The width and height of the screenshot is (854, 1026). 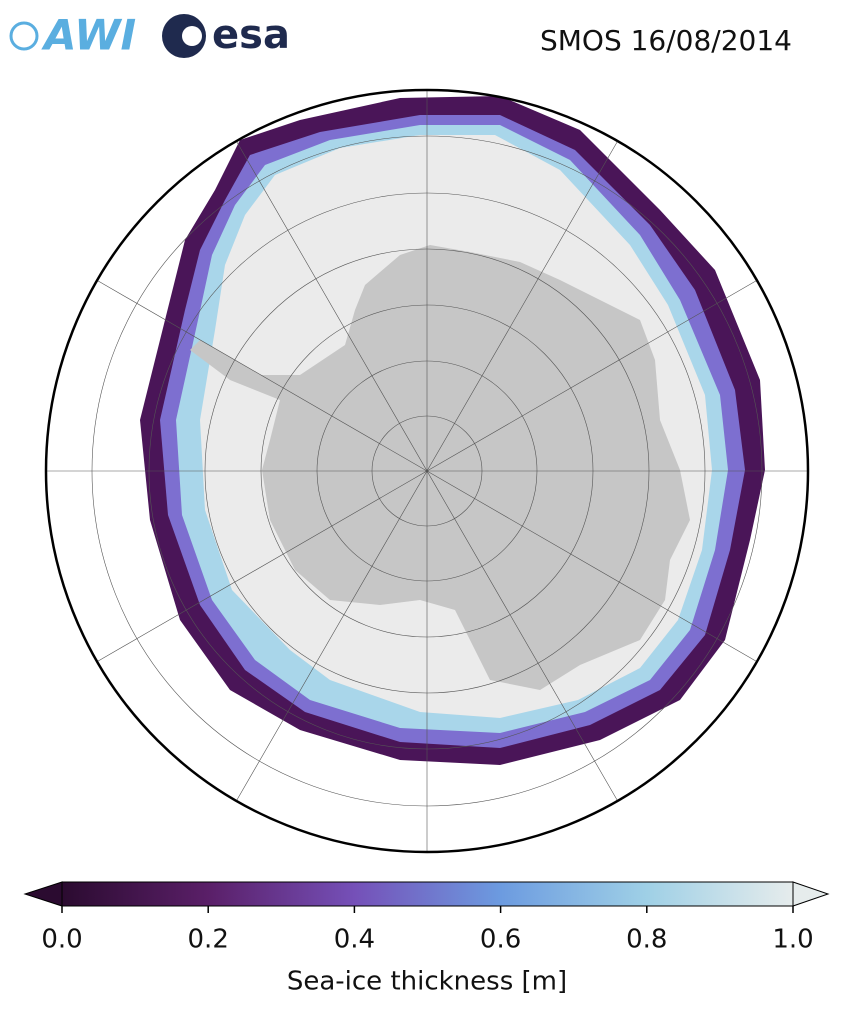 What do you see at coordinates (427, 982) in the screenshot?
I see `colorbar-label: Sea-ice thickness [m]` at bounding box center [427, 982].